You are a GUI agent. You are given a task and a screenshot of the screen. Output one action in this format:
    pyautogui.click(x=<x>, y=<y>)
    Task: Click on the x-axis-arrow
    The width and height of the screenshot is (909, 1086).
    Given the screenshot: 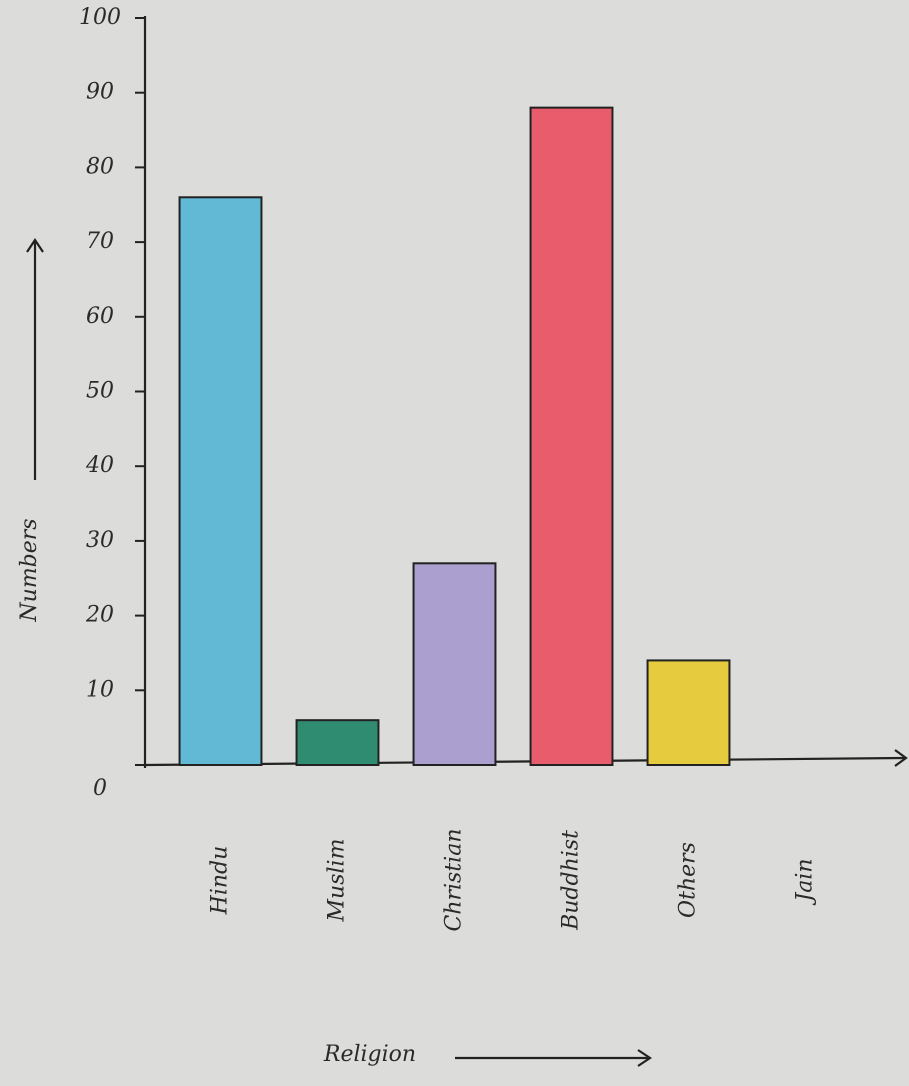 What is the action you would take?
    pyautogui.click(x=901, y=758)
    